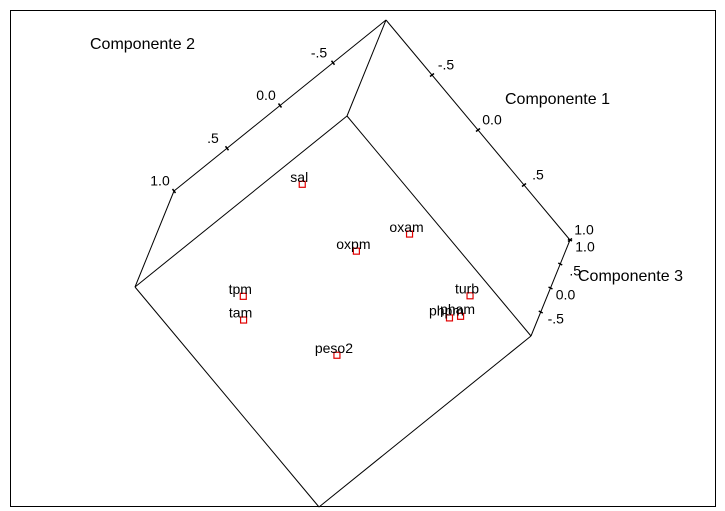 The height and width of the screenshot is (511, 725). Describe the element at coordinates (240, 313) in the screenshot. I see `point-label: tam` at that location.